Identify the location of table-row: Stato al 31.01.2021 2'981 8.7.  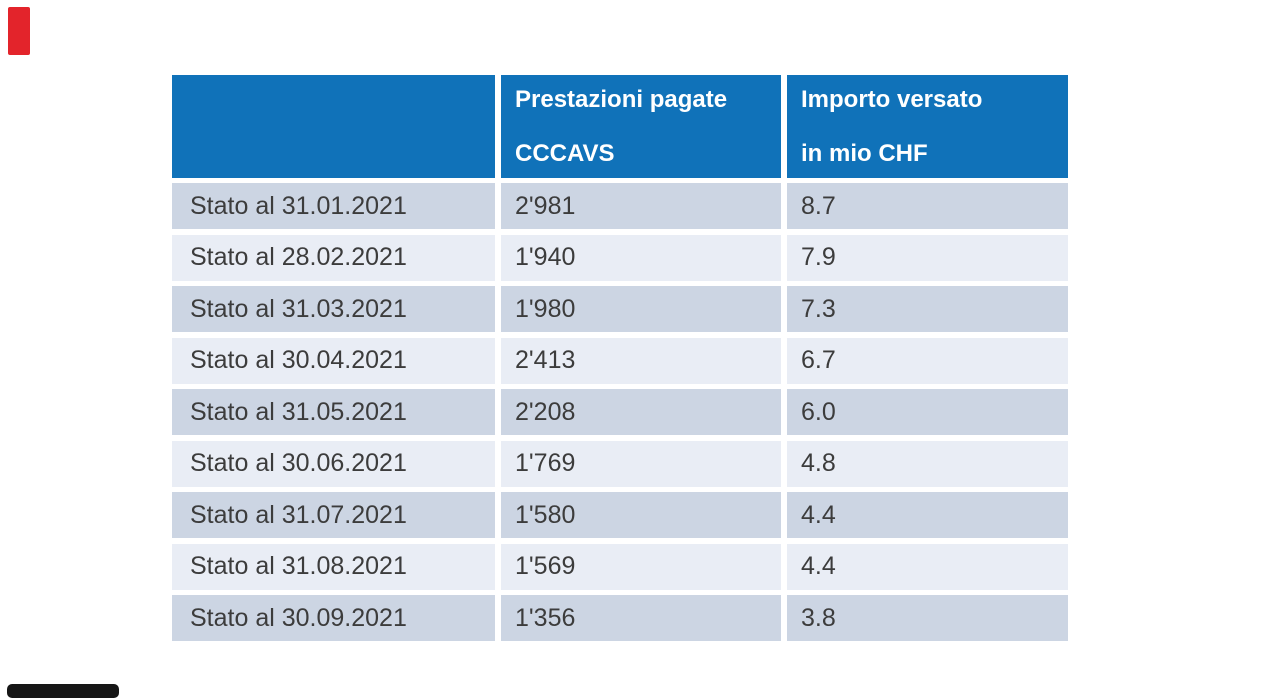
(620, 206).